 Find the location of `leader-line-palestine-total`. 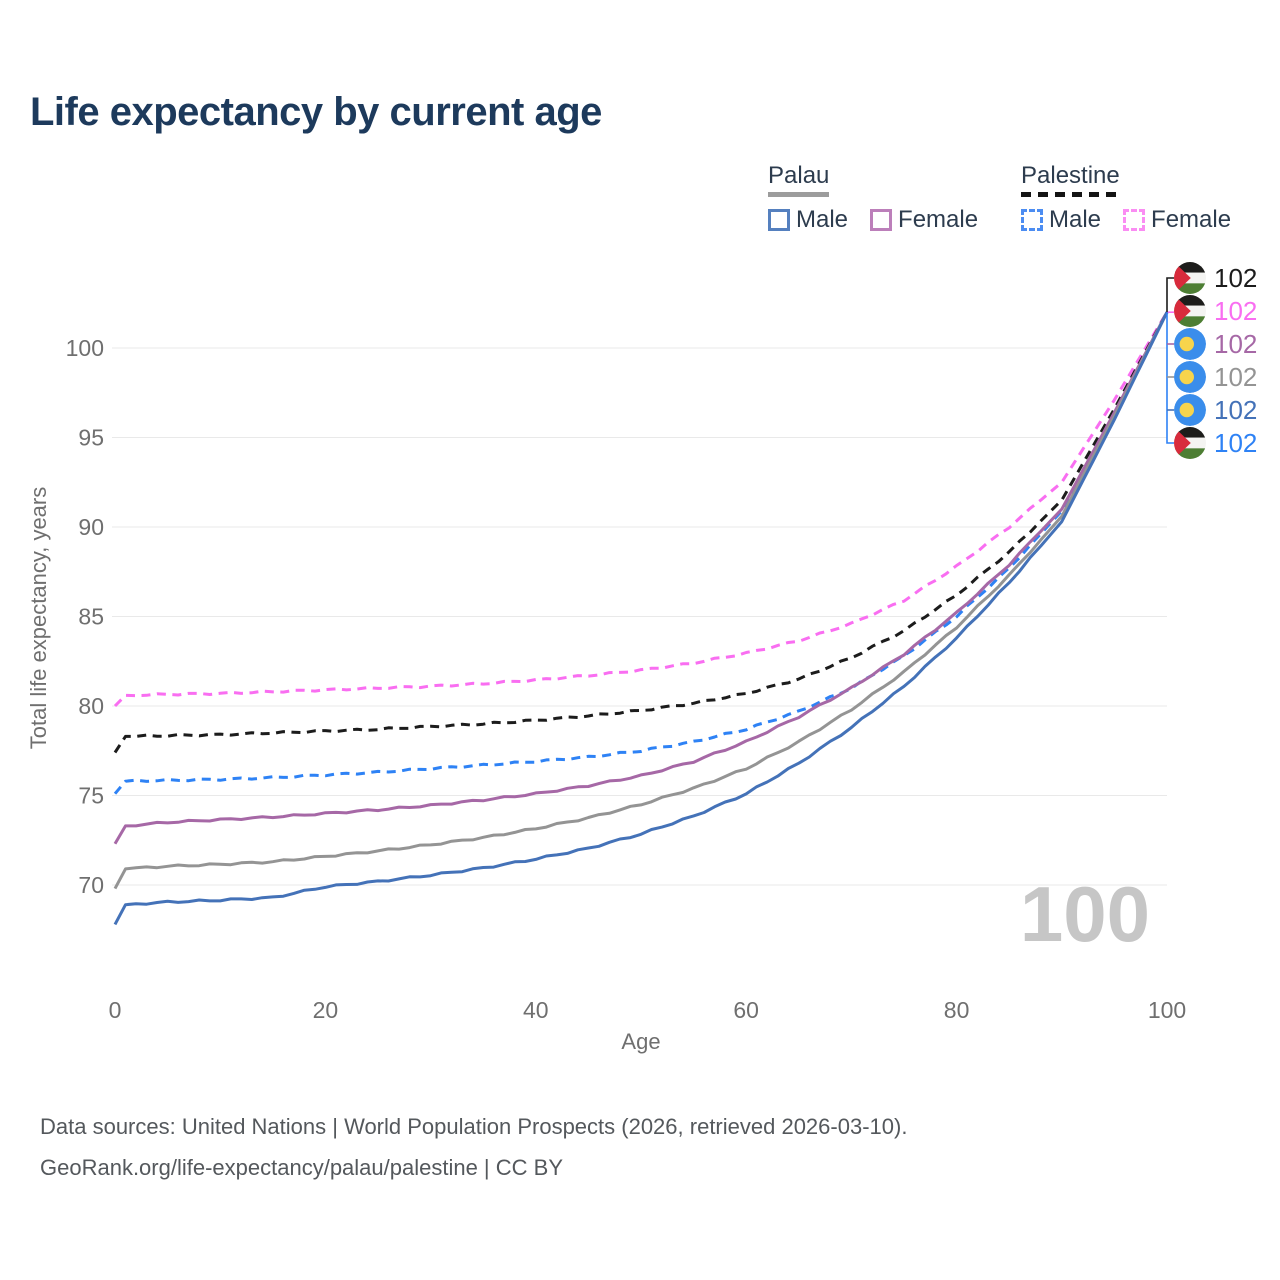

leader-line-palestine-total is located at coordinates (1170, 295).